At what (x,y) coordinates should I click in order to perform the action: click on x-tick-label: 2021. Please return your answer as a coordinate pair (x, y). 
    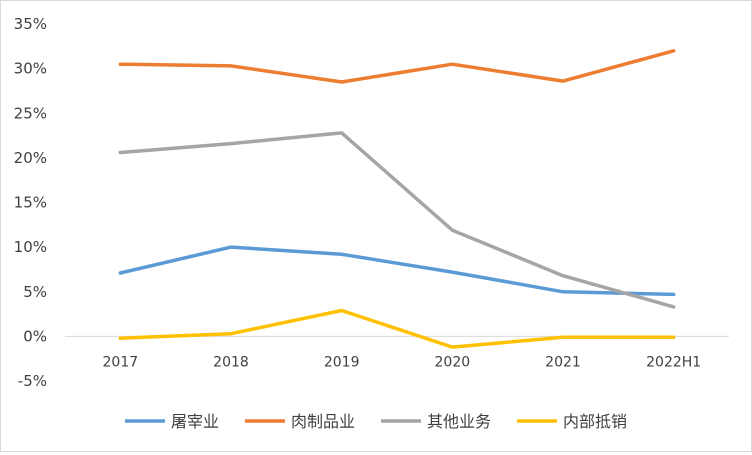
    Looking at the image, I should click on (563, 362).